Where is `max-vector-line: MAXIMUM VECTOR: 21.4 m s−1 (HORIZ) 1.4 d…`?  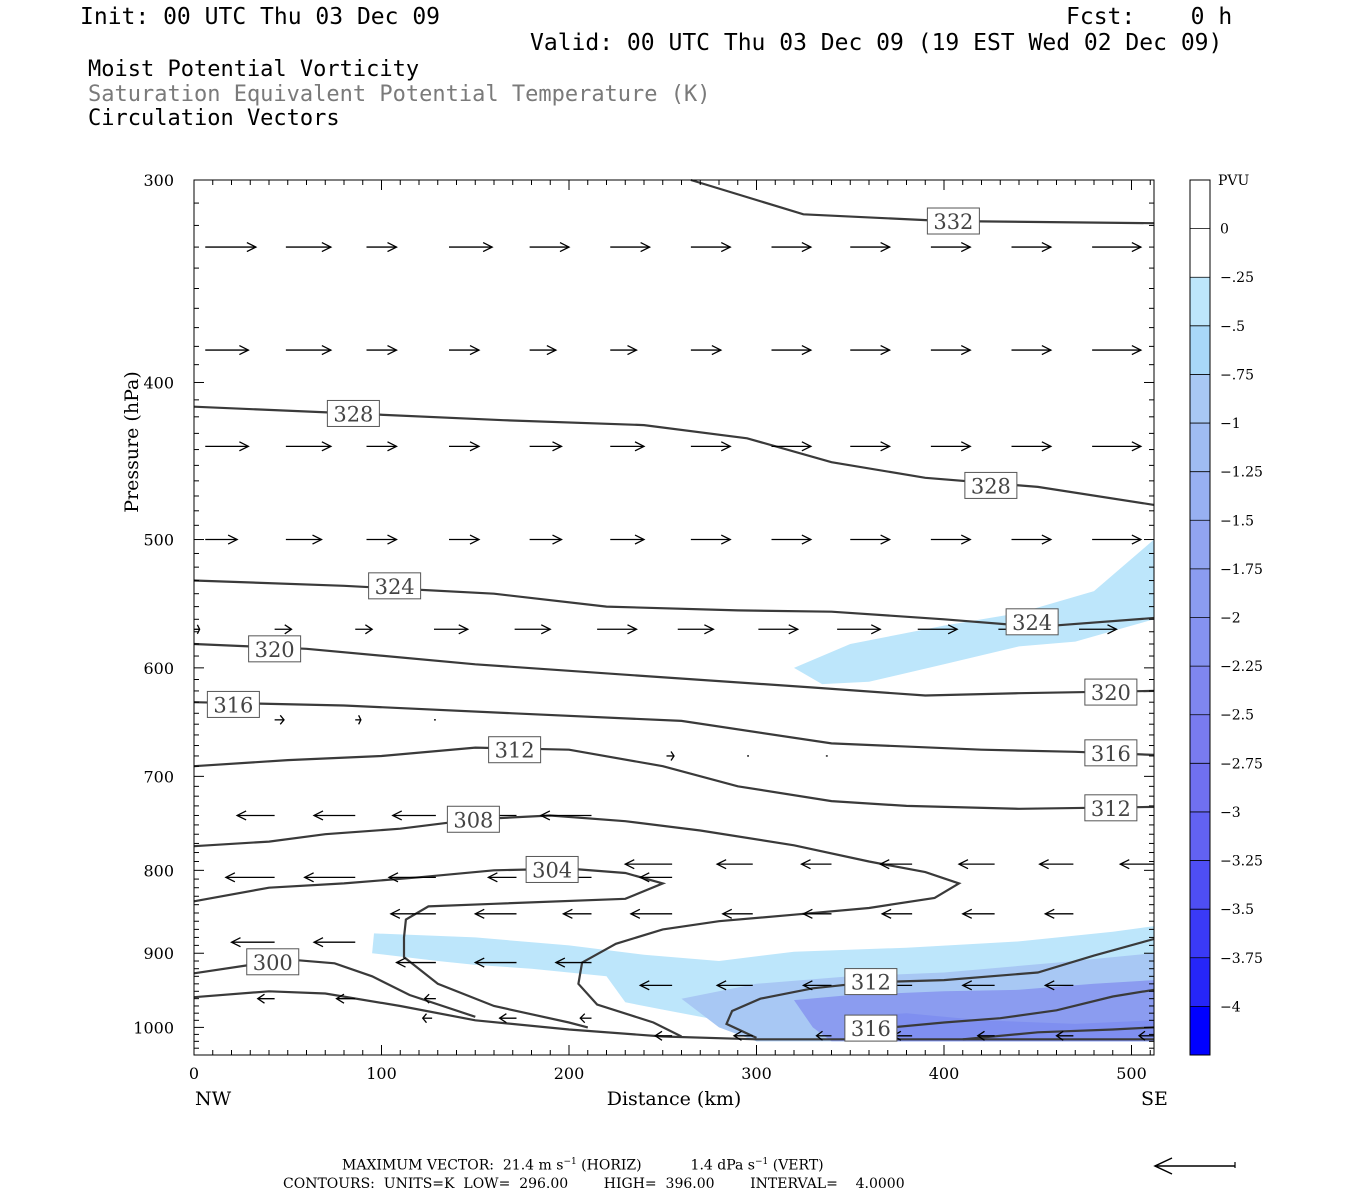
max-vector-line: MAXIMUM VECTOR: 21.4 m s−1 (HORIZ) 1.4 d… is located at coordinates (583, 1165).